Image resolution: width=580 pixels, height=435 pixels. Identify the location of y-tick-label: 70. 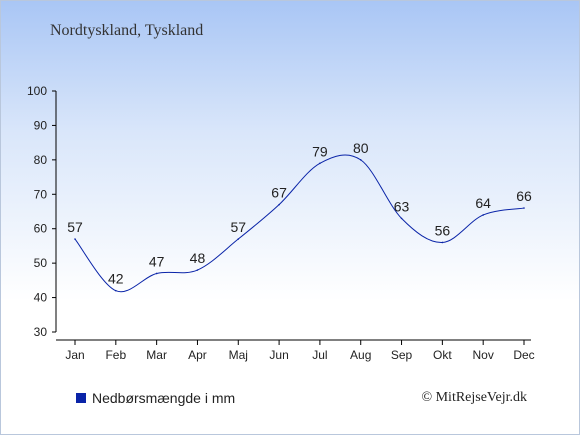
(41, 194).